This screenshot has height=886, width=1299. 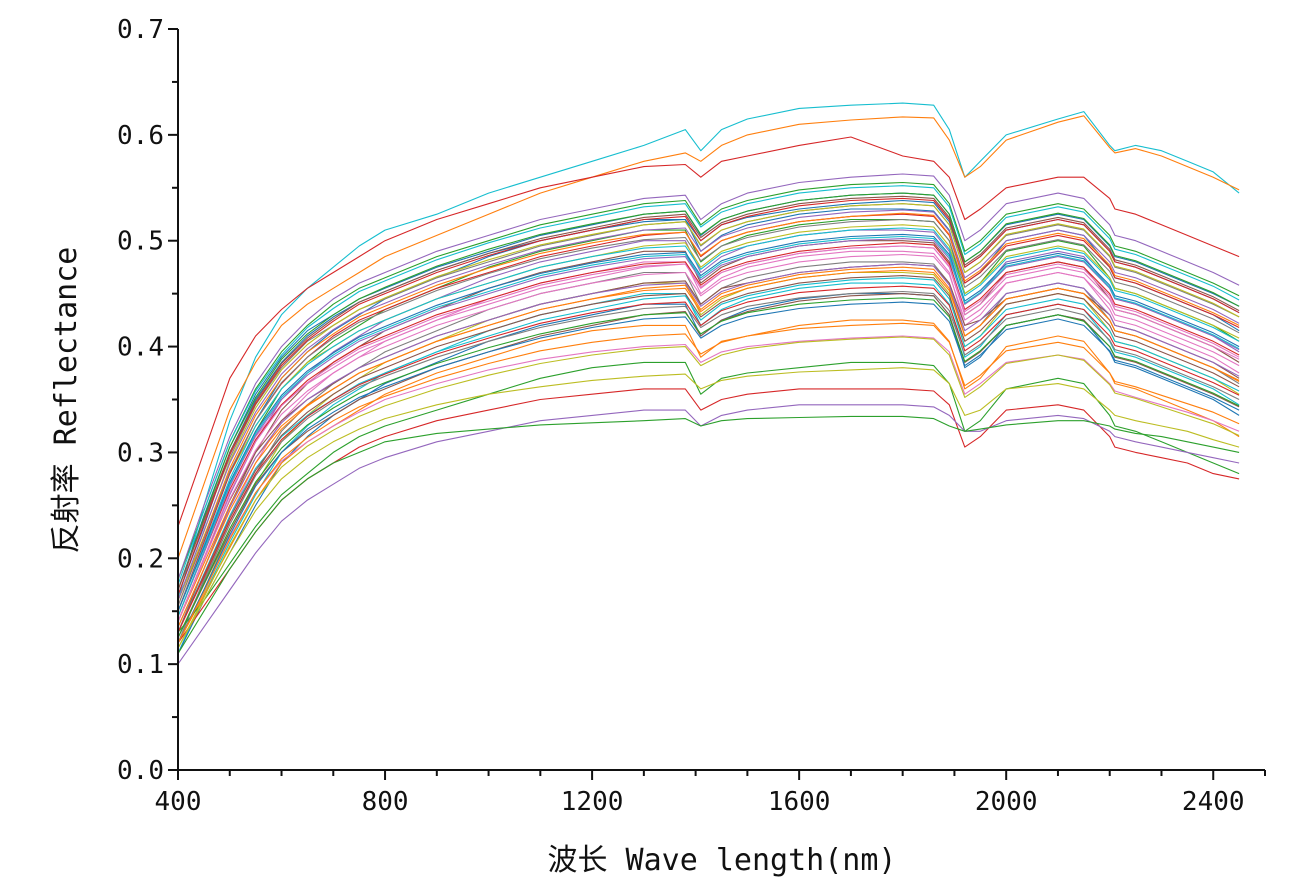 What do you see at coordinates (385, 802) in the screenshot?
I see `x-tick-label: 800` at bounding box center [385, 802].